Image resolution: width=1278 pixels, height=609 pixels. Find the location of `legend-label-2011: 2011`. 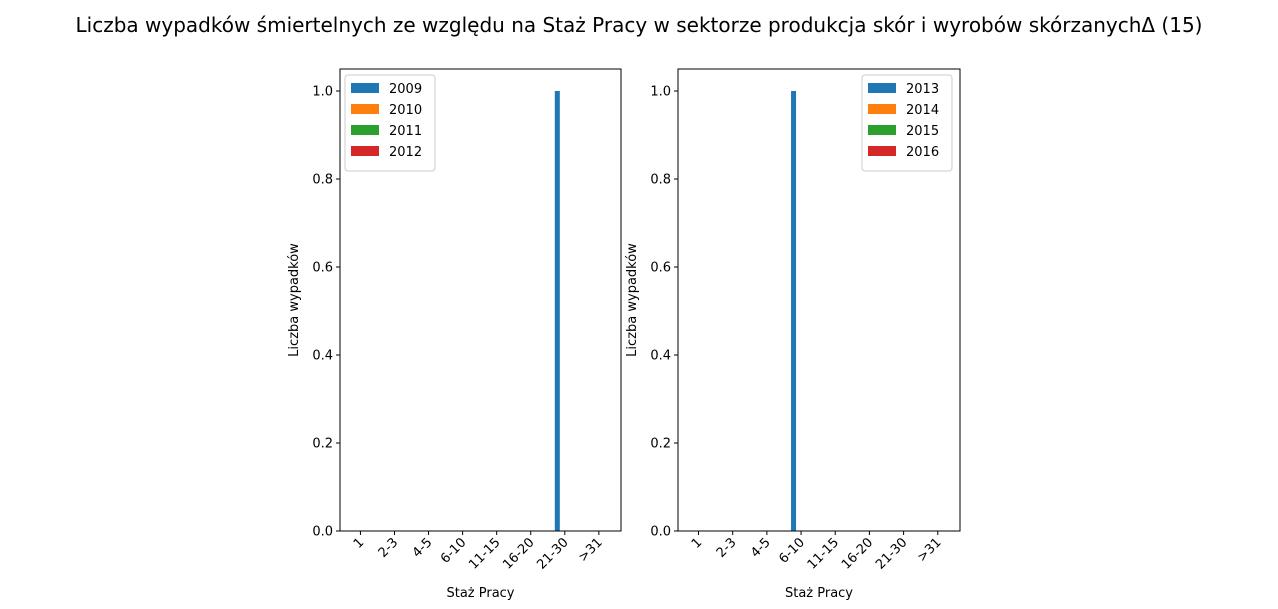

legend-label-2011: 2011 is located at coordinates (405, 131).